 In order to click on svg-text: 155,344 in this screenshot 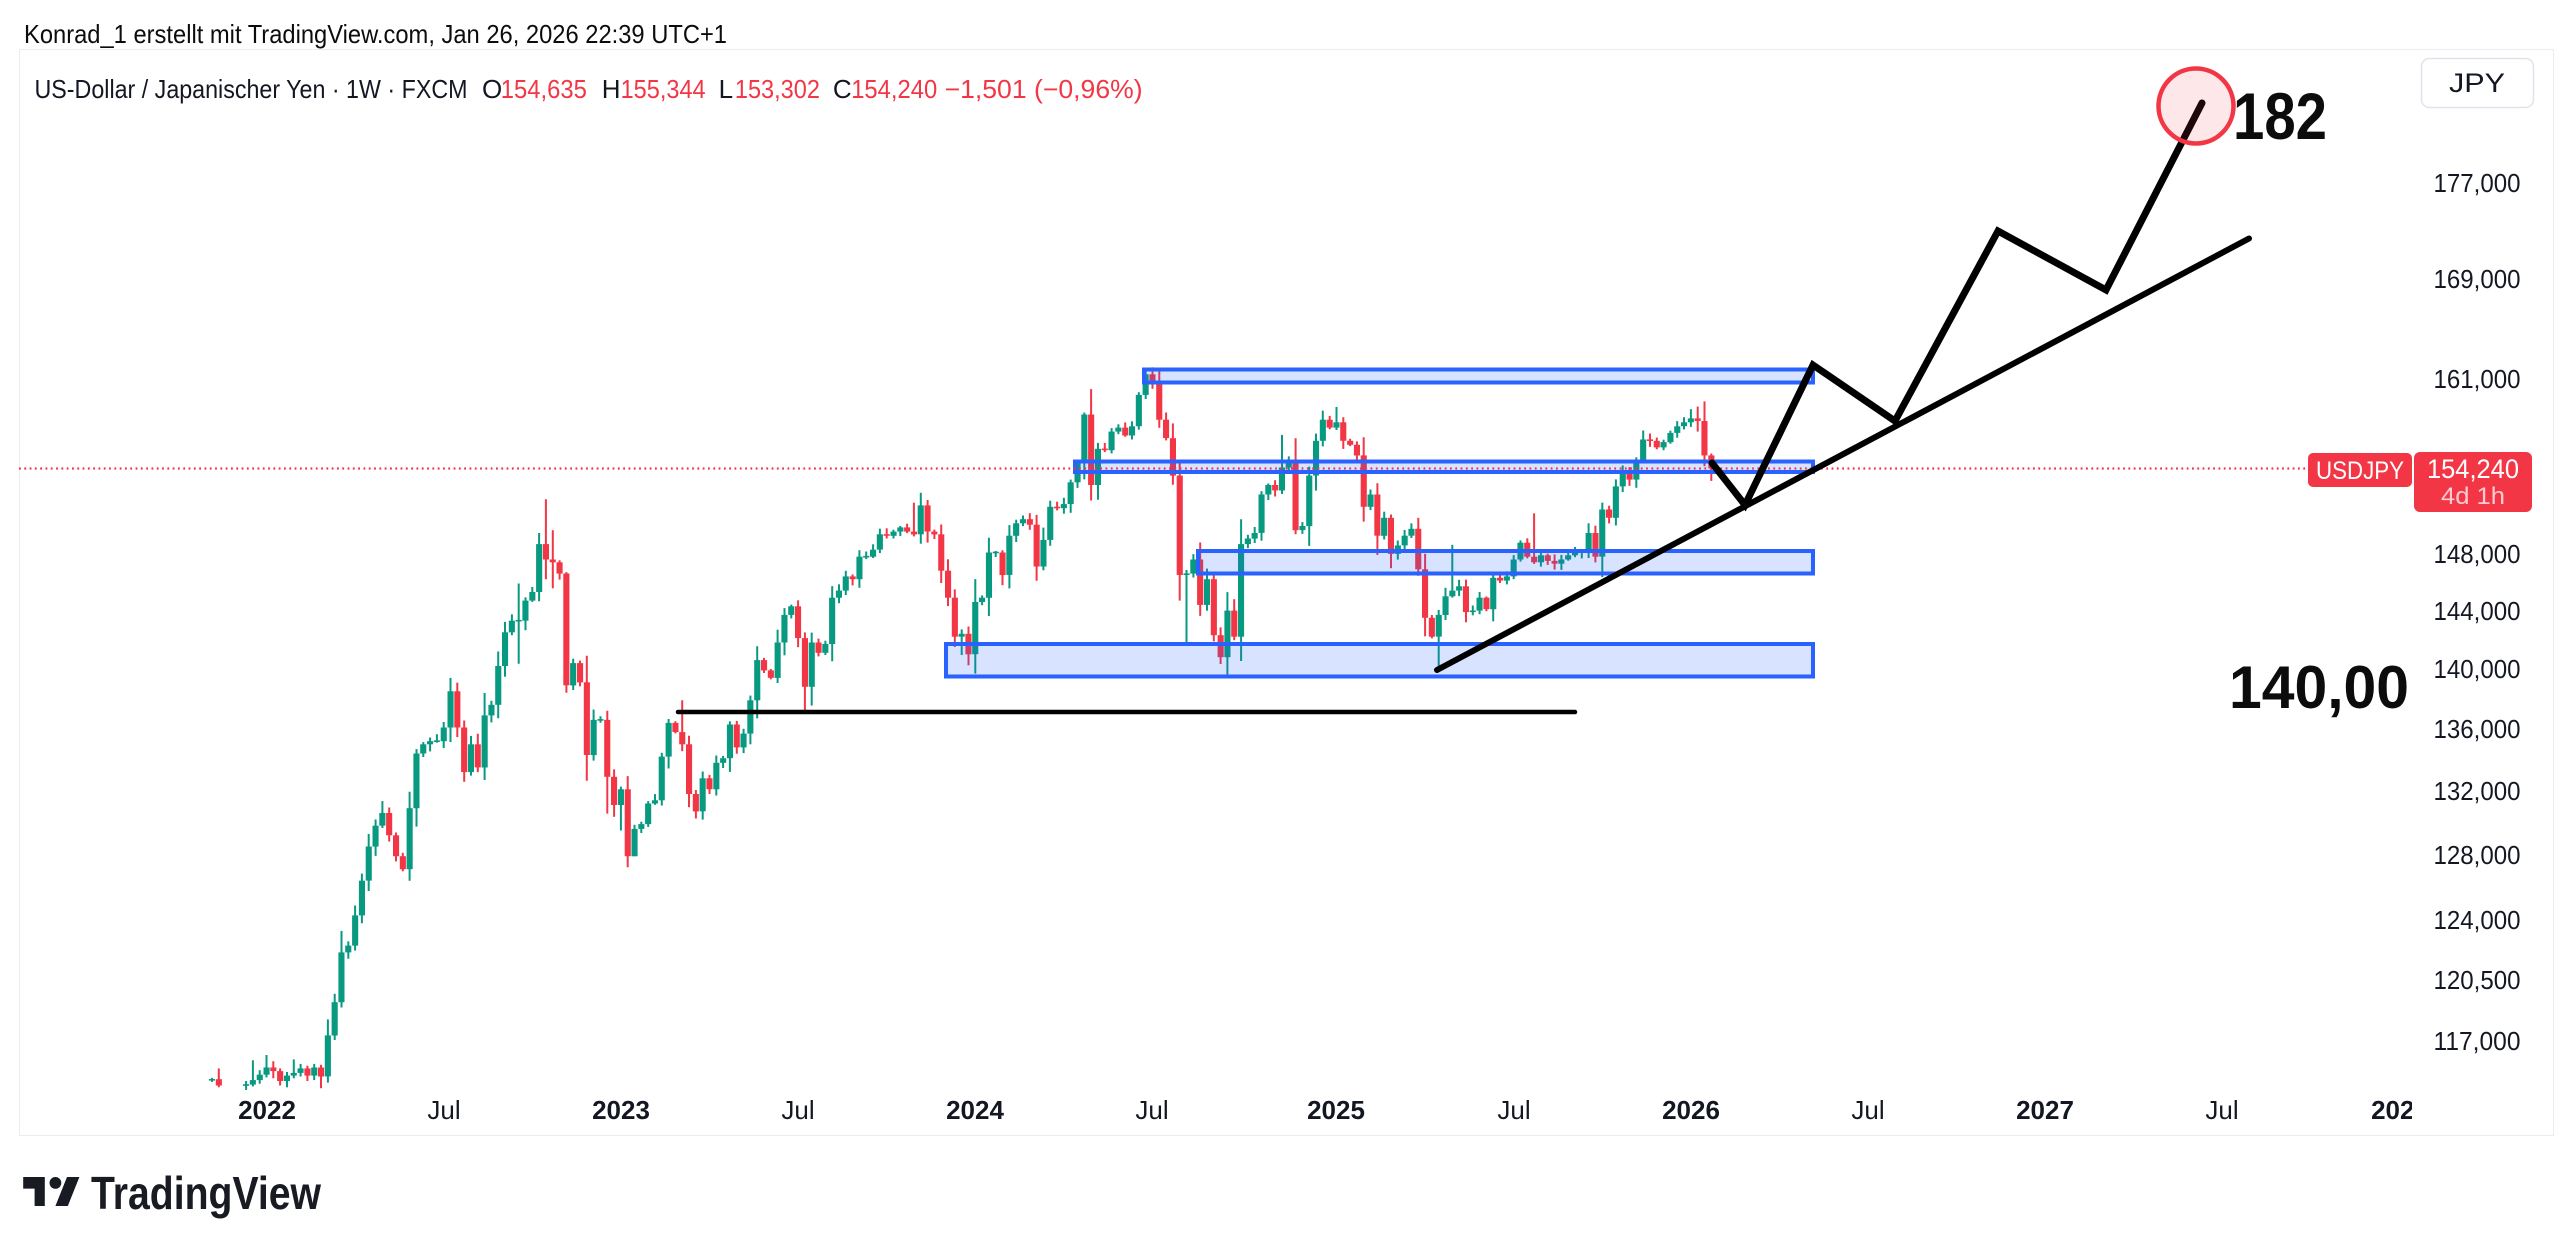, I will do `click(663, 89)`.